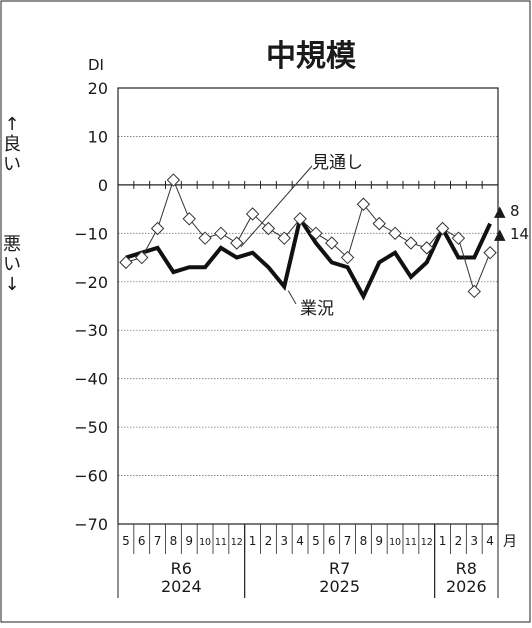 This screenshot has width=532, height=628. Describe the element at coordinates (103, 185) in the screenshot. I see `y-tick-label: 0` at that location.